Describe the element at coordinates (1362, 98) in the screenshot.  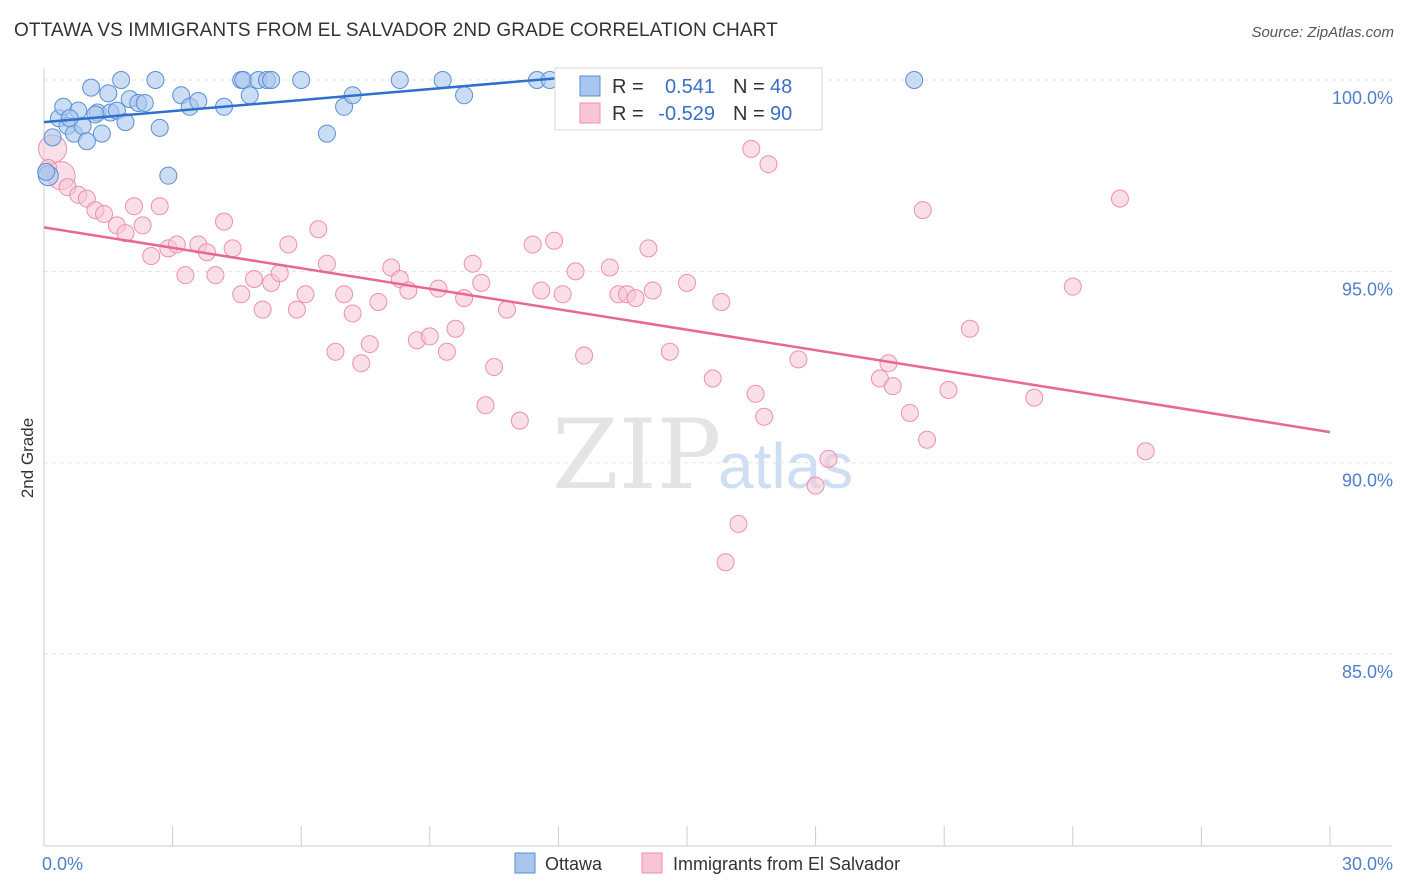
I see `y-tick-label: 100.0%` at that location.